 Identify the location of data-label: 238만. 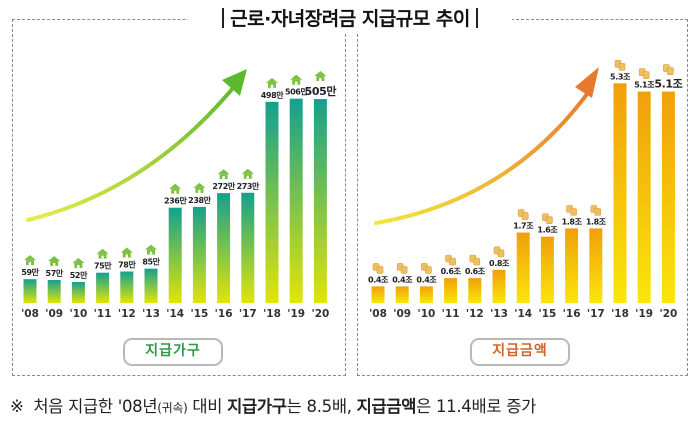
(199, 200).